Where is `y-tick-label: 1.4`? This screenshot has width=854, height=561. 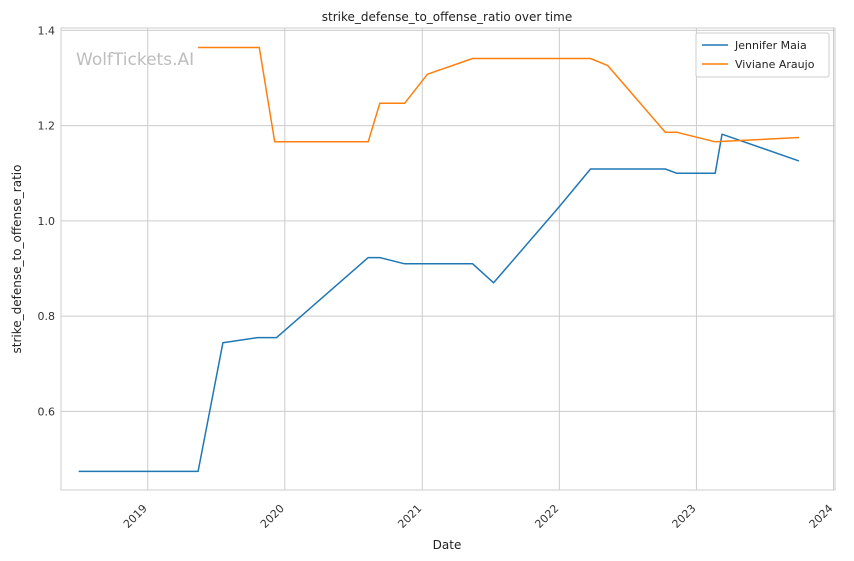
y-tick-label: 1.4 is located at coordinates (47, 30).